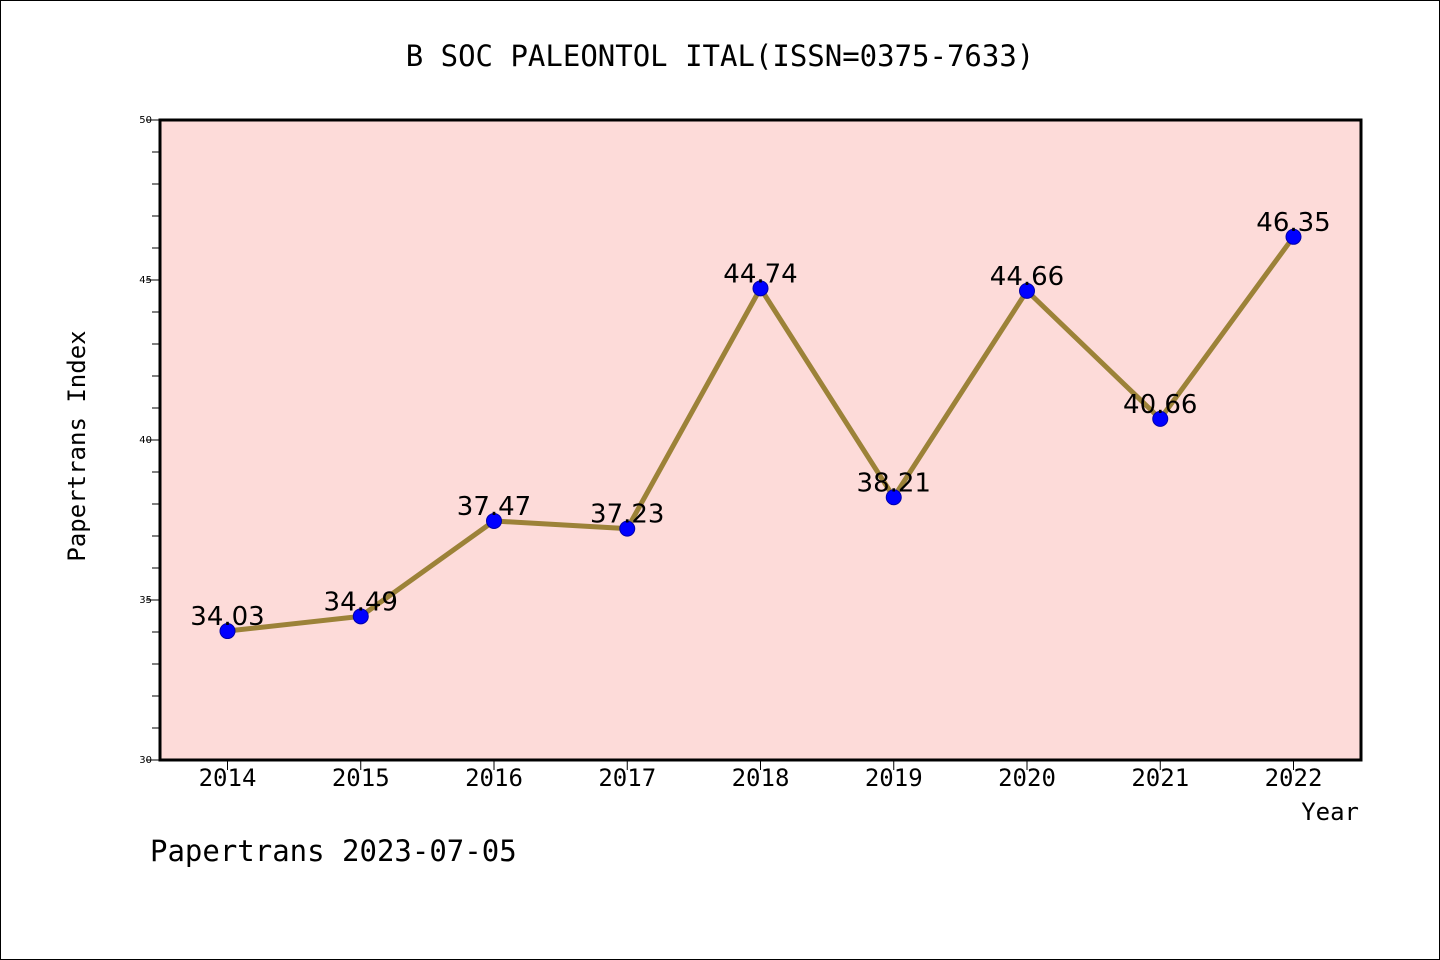 The width and height of the screenshot is (1440, 960). I want to click on y-tick-label: 35, so click(145, 600).